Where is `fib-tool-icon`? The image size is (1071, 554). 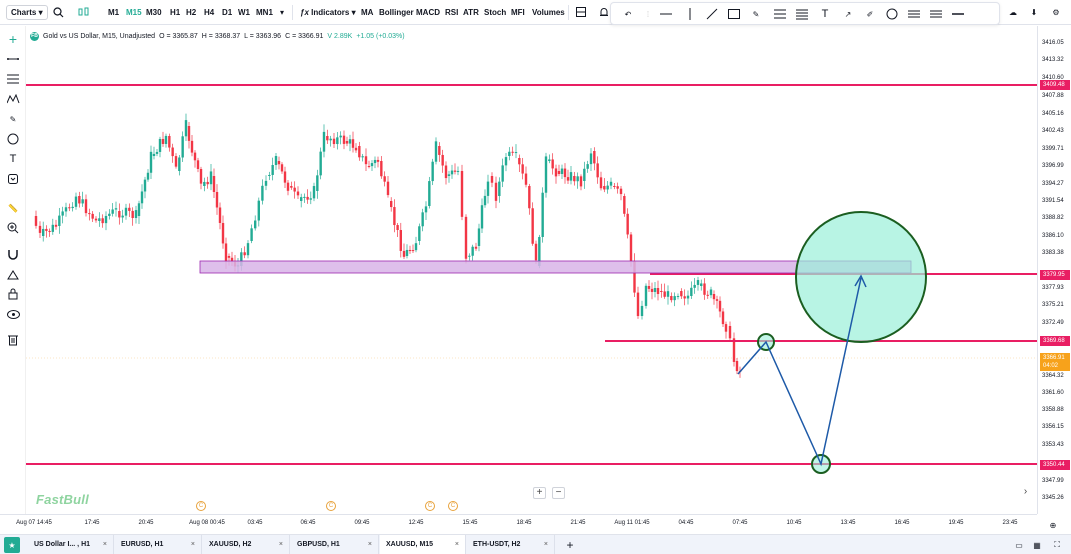 fib-tool-icon is located at coordinates (13, 79).